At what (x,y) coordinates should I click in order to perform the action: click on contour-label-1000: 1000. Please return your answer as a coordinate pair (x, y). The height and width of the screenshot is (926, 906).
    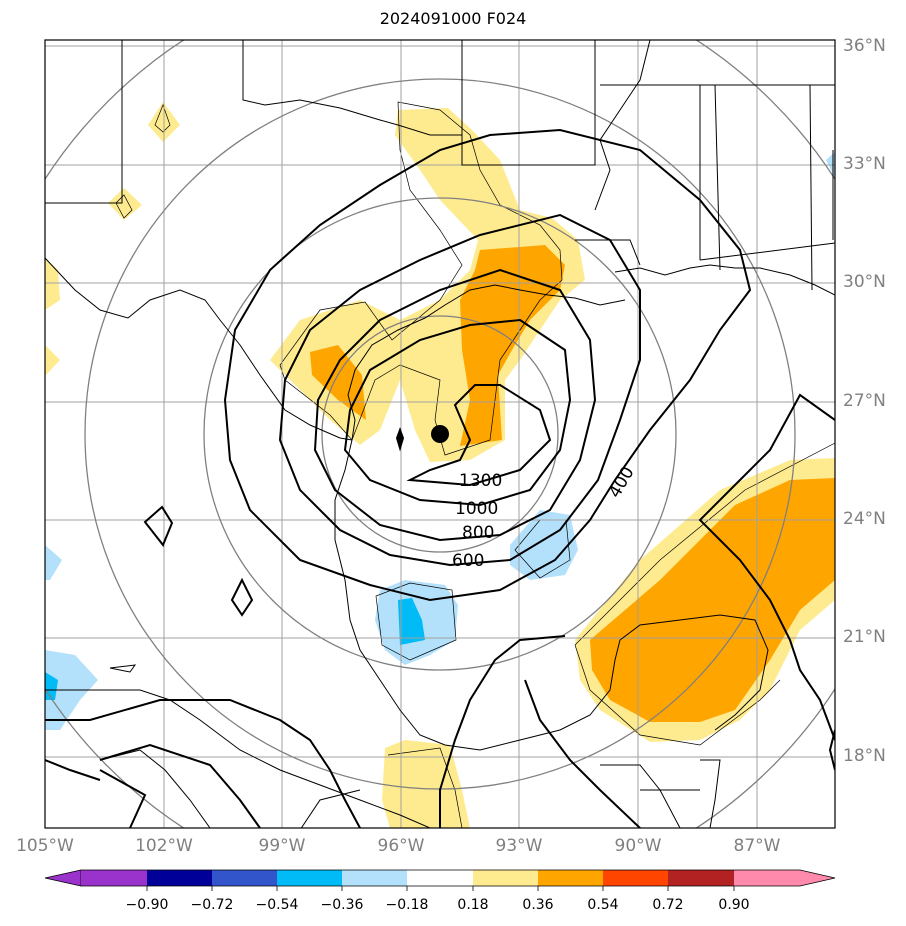
    Looking at the image, I should click on (476, 509).